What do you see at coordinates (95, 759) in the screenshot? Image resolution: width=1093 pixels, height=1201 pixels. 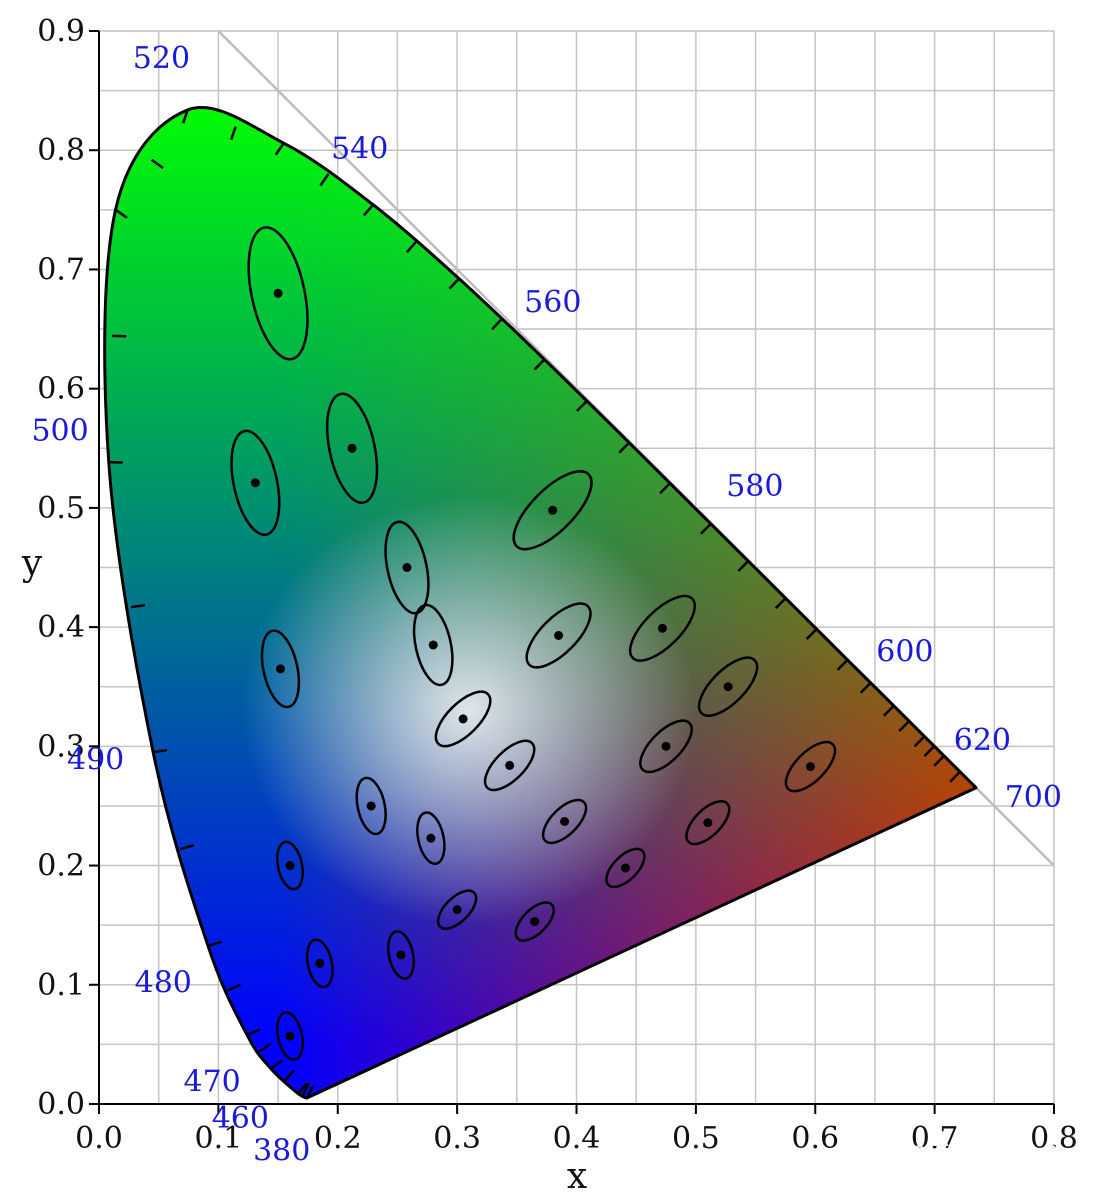 I see `wavelength-label: 490` at bounding box center [95, 759].